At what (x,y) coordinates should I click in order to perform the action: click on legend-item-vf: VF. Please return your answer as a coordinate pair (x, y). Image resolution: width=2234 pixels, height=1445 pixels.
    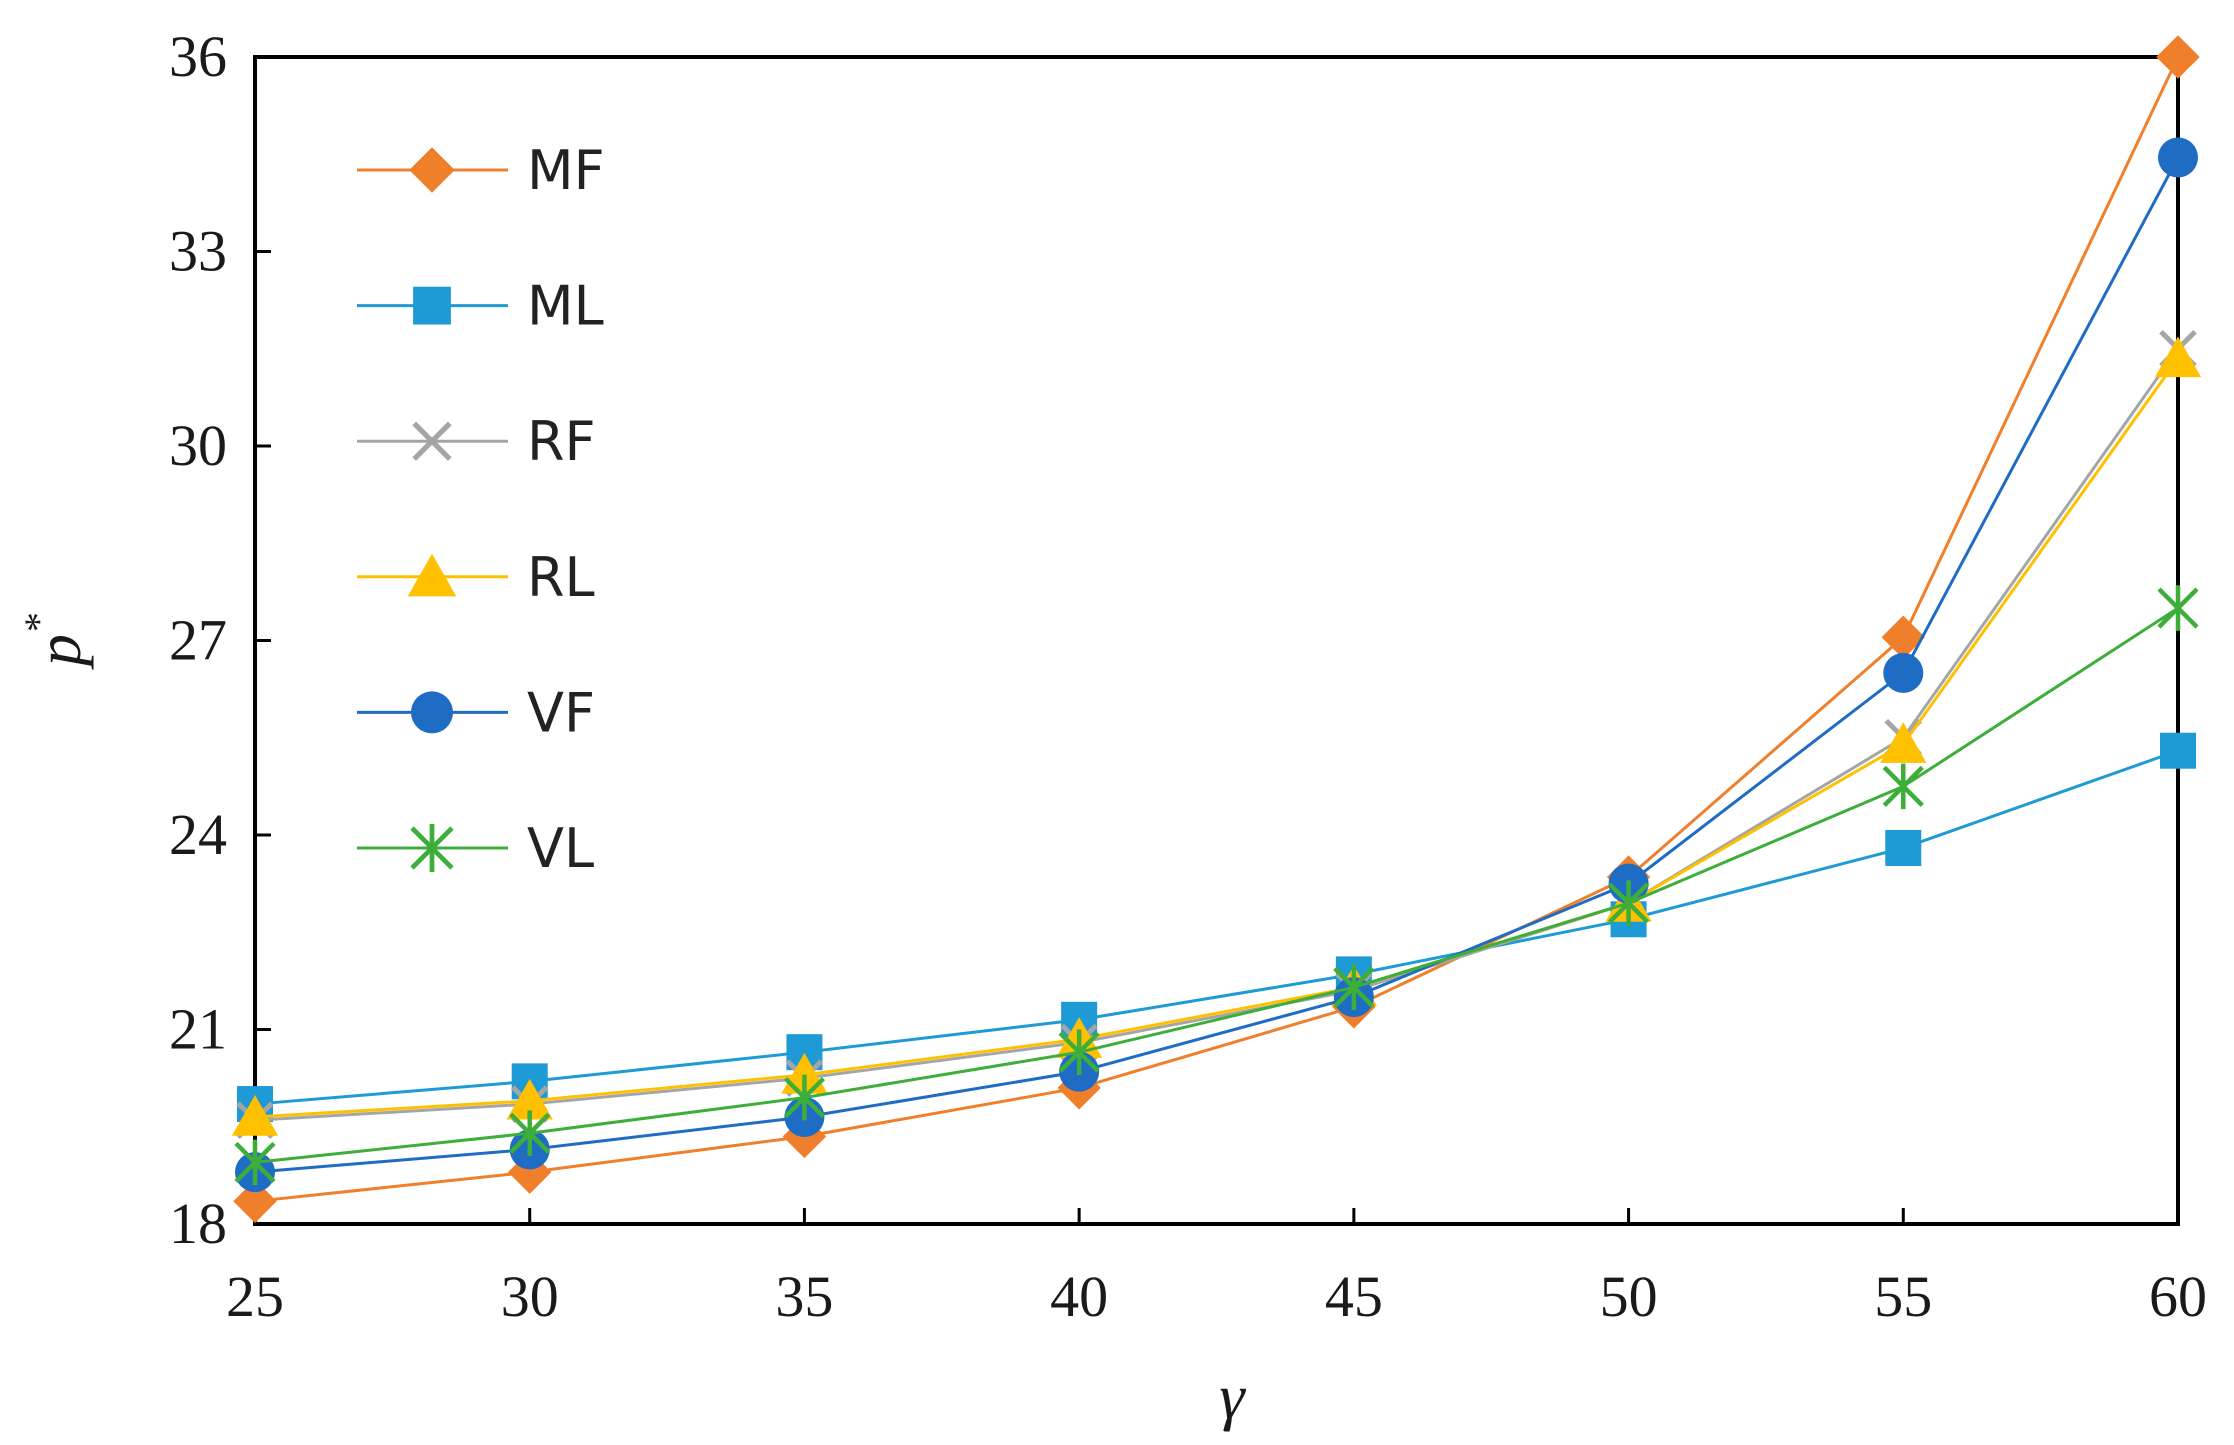
    Looking at the image, I should click on (476, 712).